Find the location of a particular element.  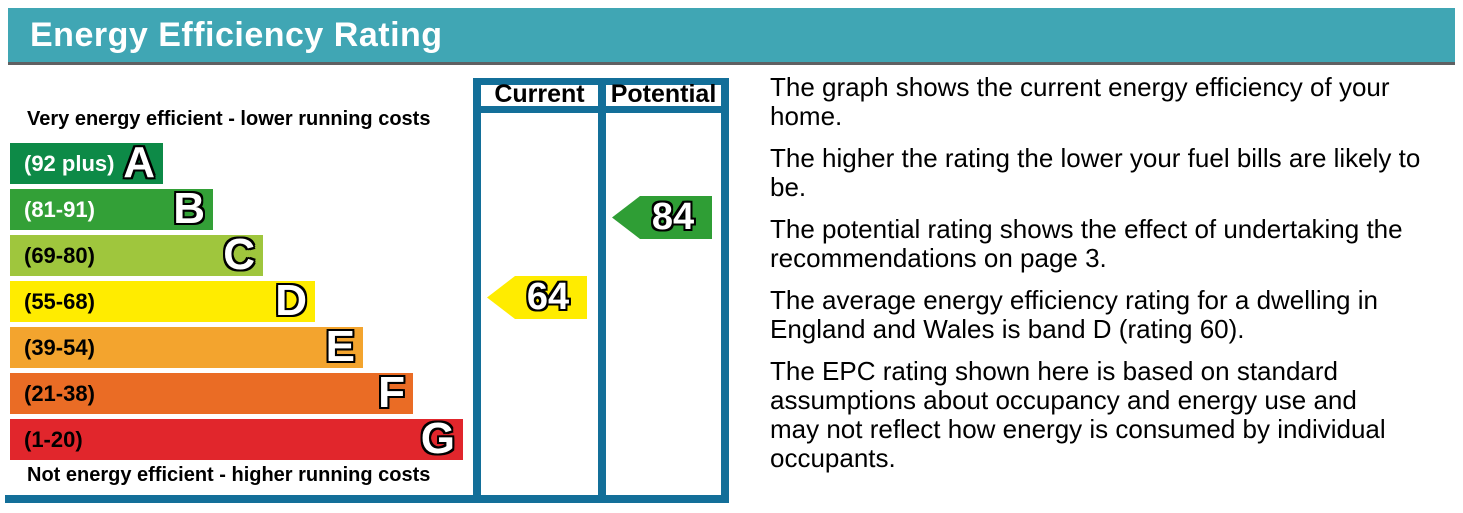

current-rating-value: 64 is located at coordinates (548, 297).